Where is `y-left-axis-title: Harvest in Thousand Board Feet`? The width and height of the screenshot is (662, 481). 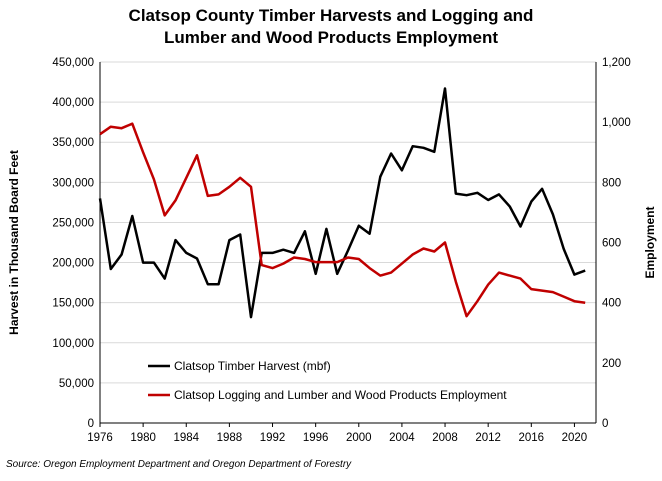 y-left-axis-title: Harvest in Thousand Board Feet is located at coordinates (14, 242).